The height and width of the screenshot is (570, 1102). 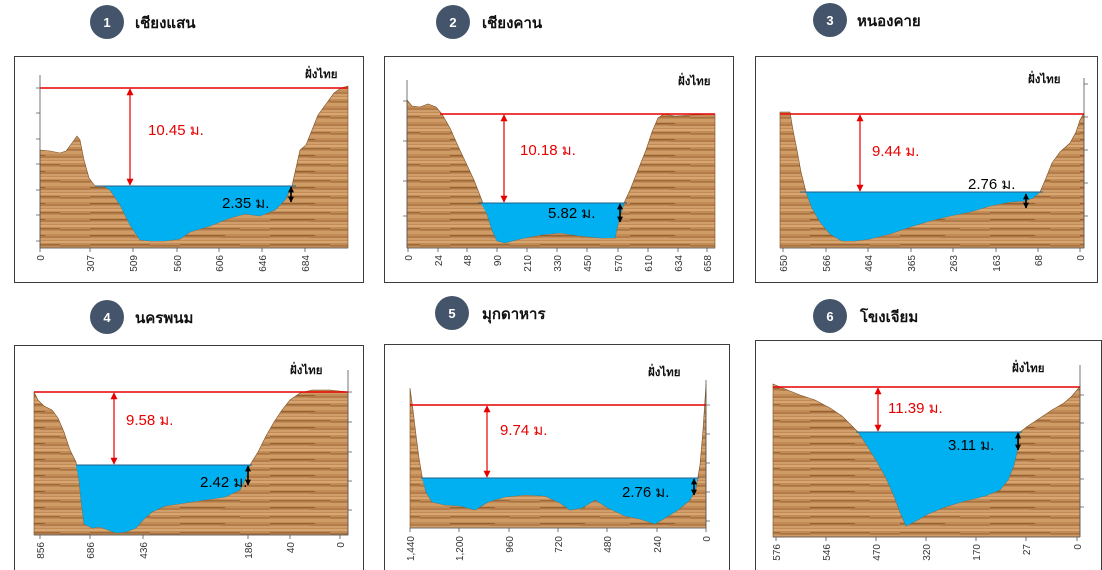 I want to click on x-tick-label: 509, so click(x=134, y=263).